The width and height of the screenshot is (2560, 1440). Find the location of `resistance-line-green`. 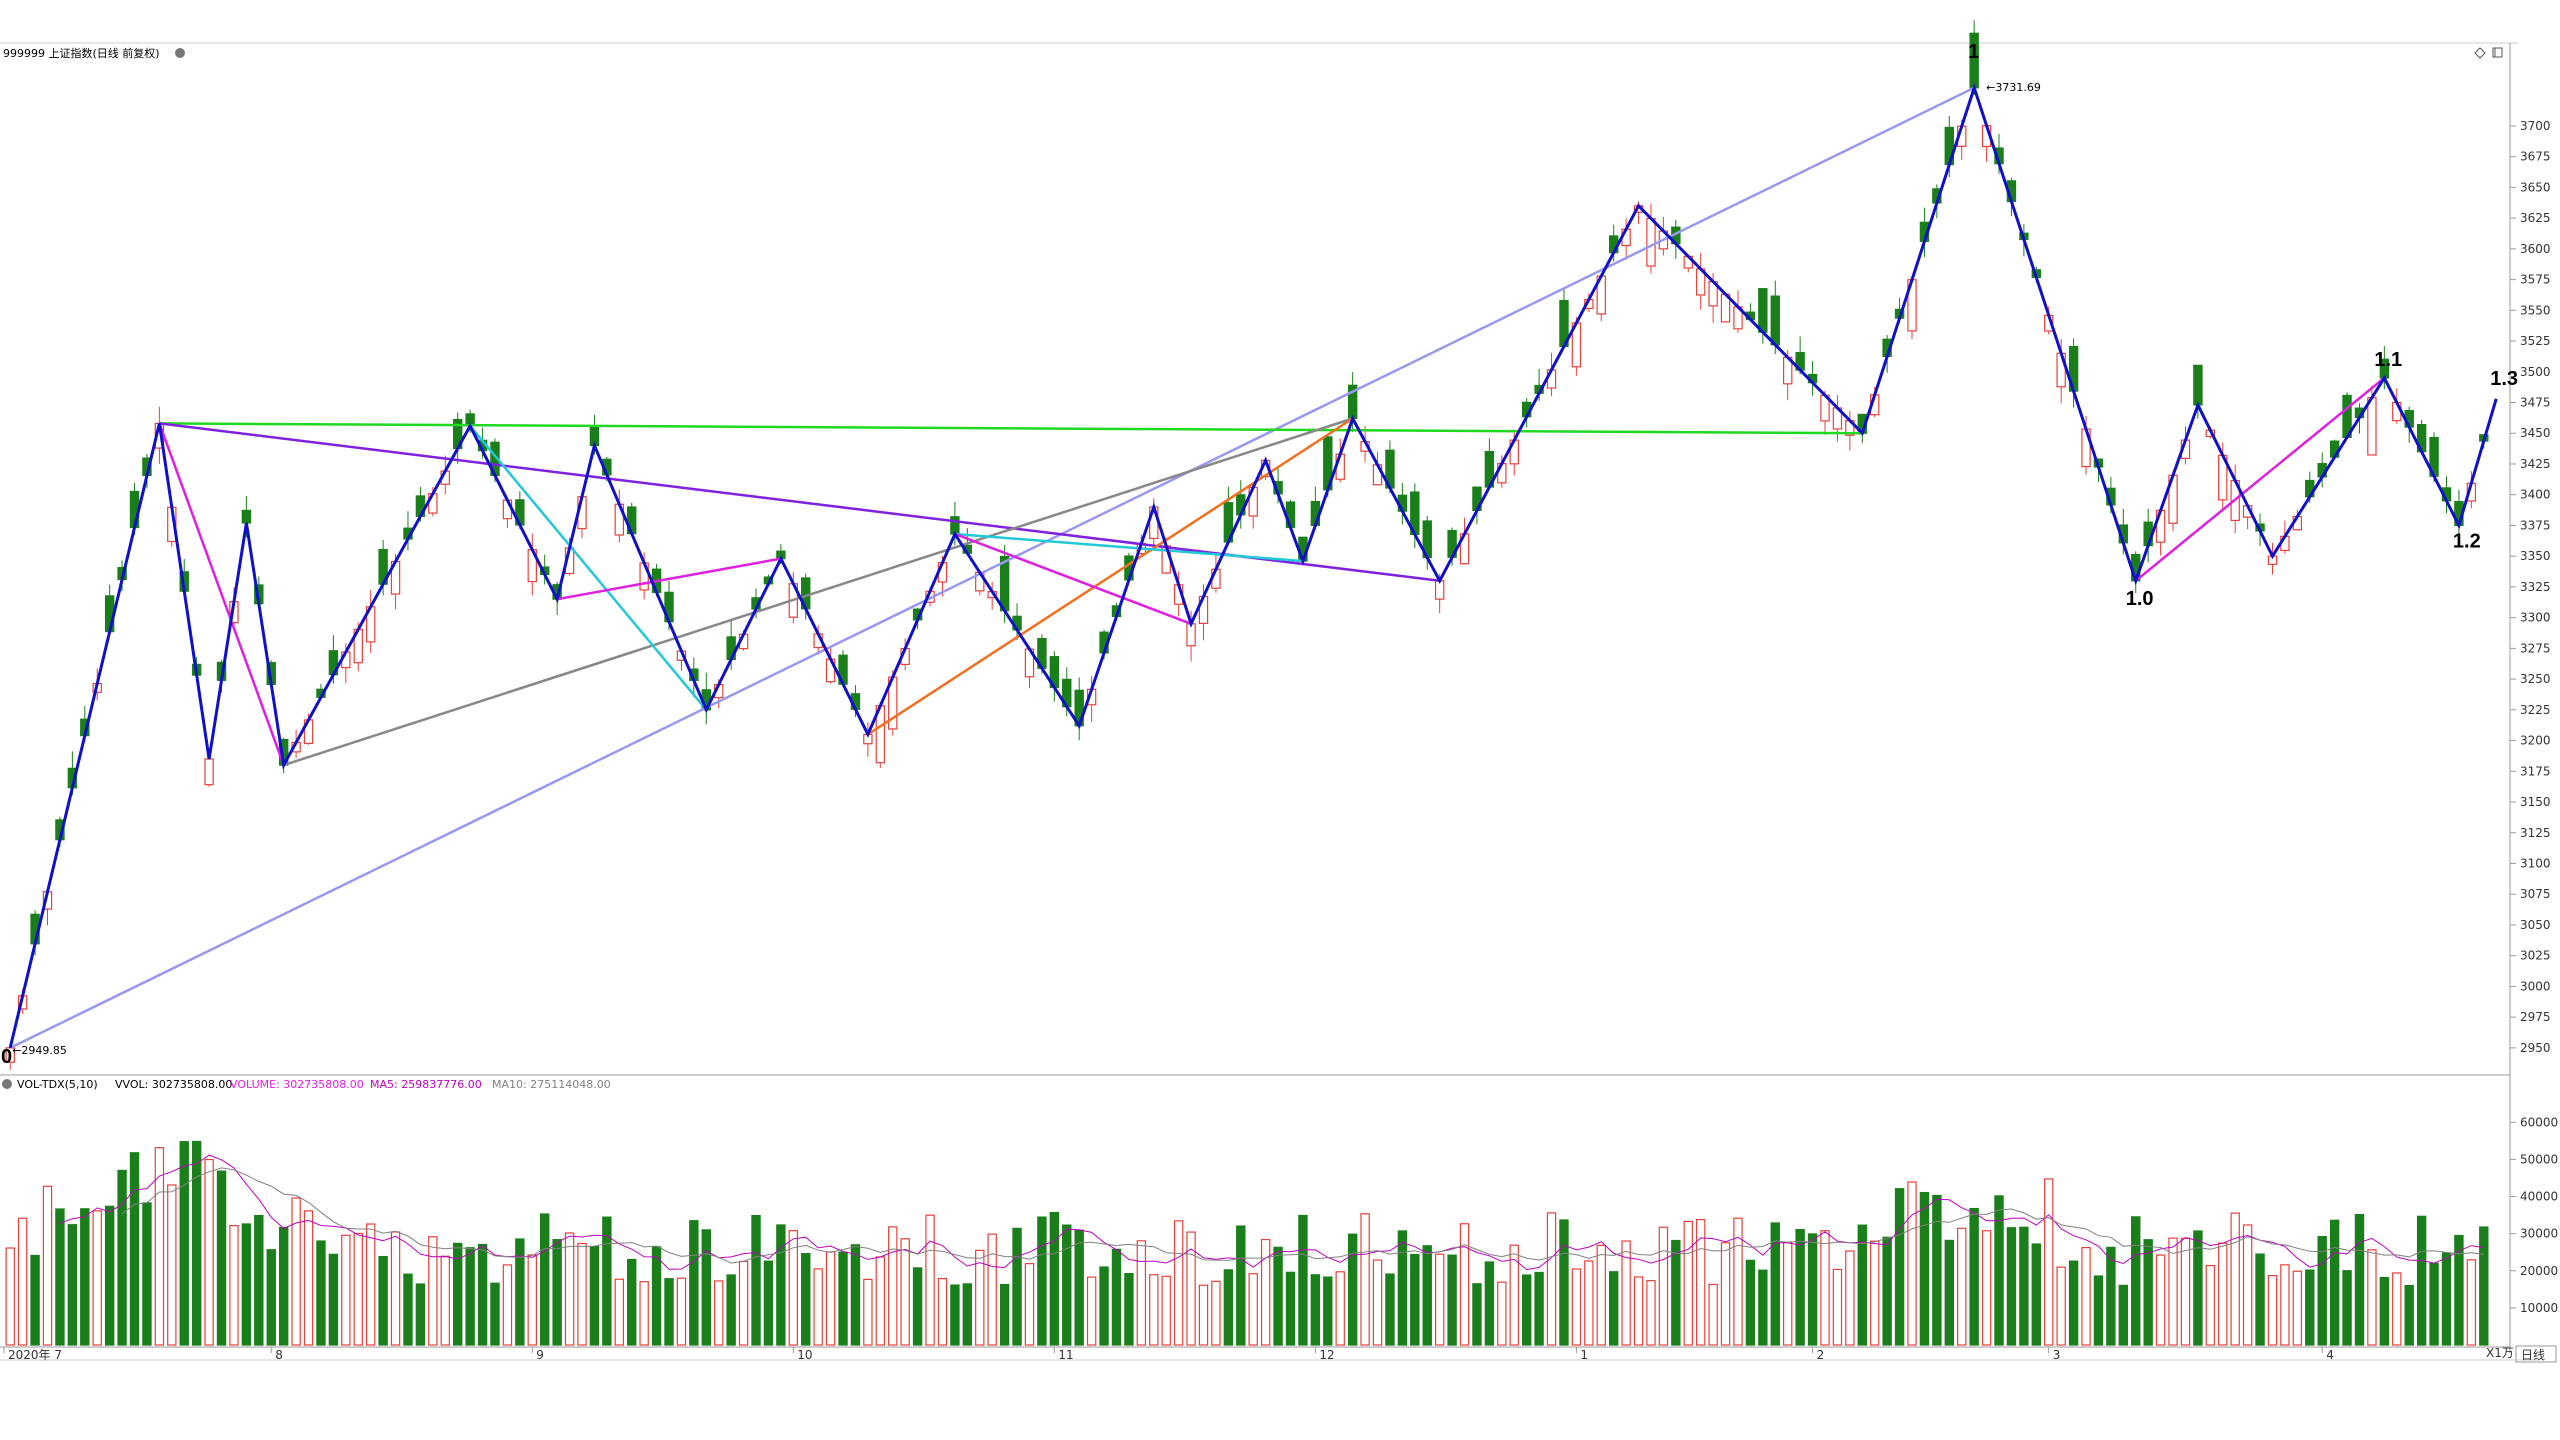

resistance-line-green is located at coordinates (1011, 428).